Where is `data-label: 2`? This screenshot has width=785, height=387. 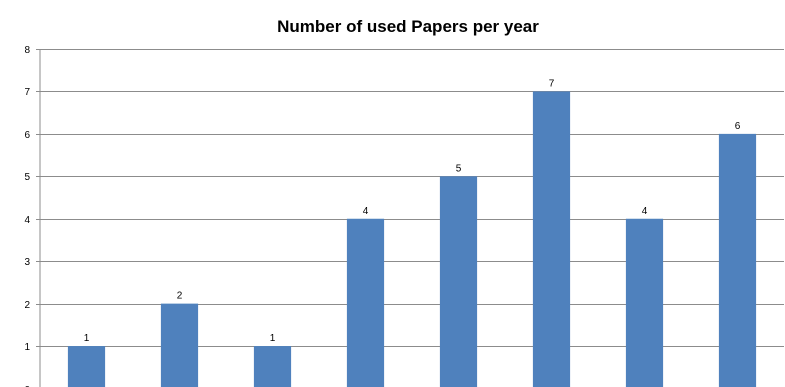
data-label: 2 is located at coordinates (180, 296).